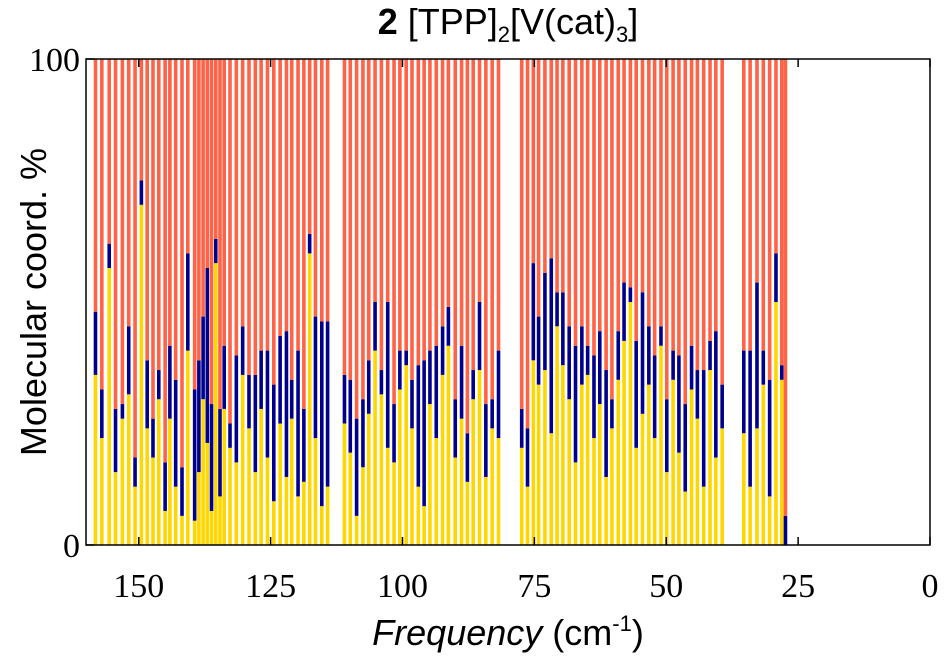  What do you see at coordinates (798, 586) in the screenshot?
I see `x-tick-label: 25` at bounding box center [798, 586].